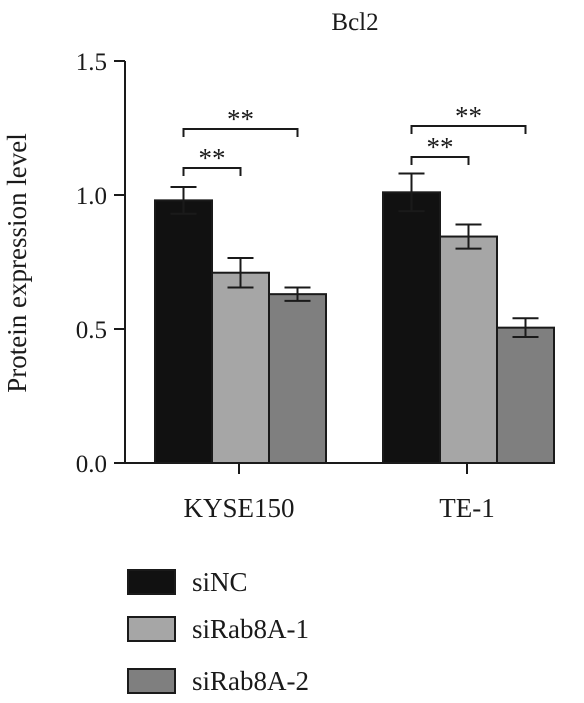 This screenshot has width=584, height=703. What do you see at coordinates (250, 681) in the screenshot?
I see `legend-label: siRab8A-2` at bounding box center [250, 681].